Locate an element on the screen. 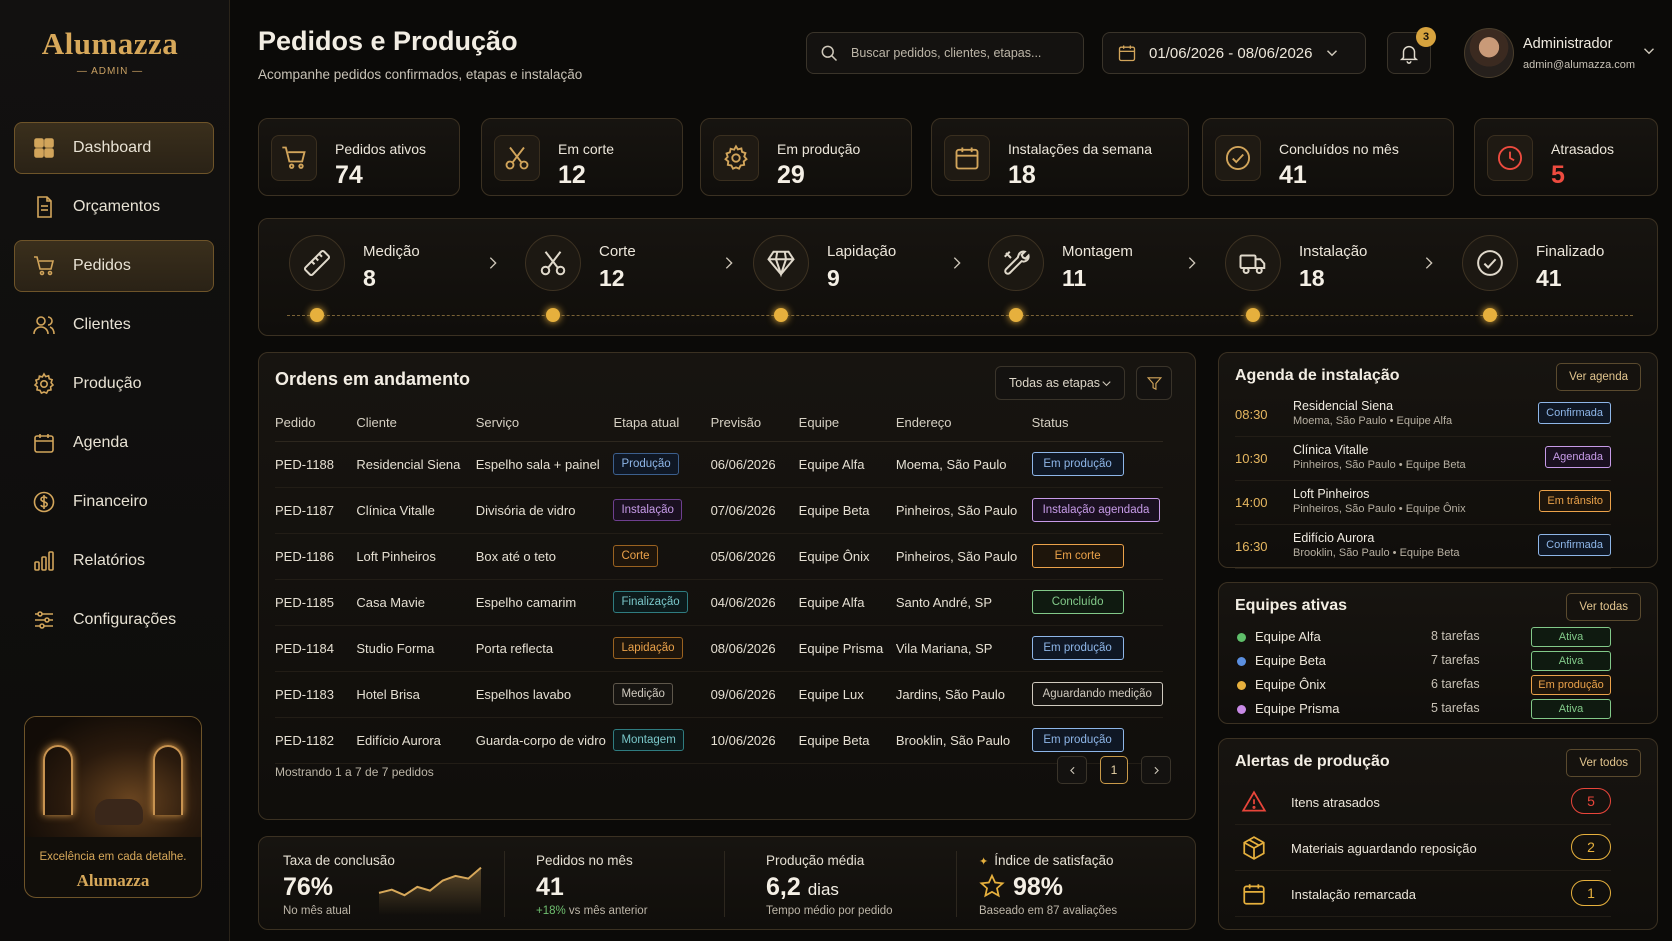  agenda-client: Loft Pinheiros is located at coordinates (1331, 494).